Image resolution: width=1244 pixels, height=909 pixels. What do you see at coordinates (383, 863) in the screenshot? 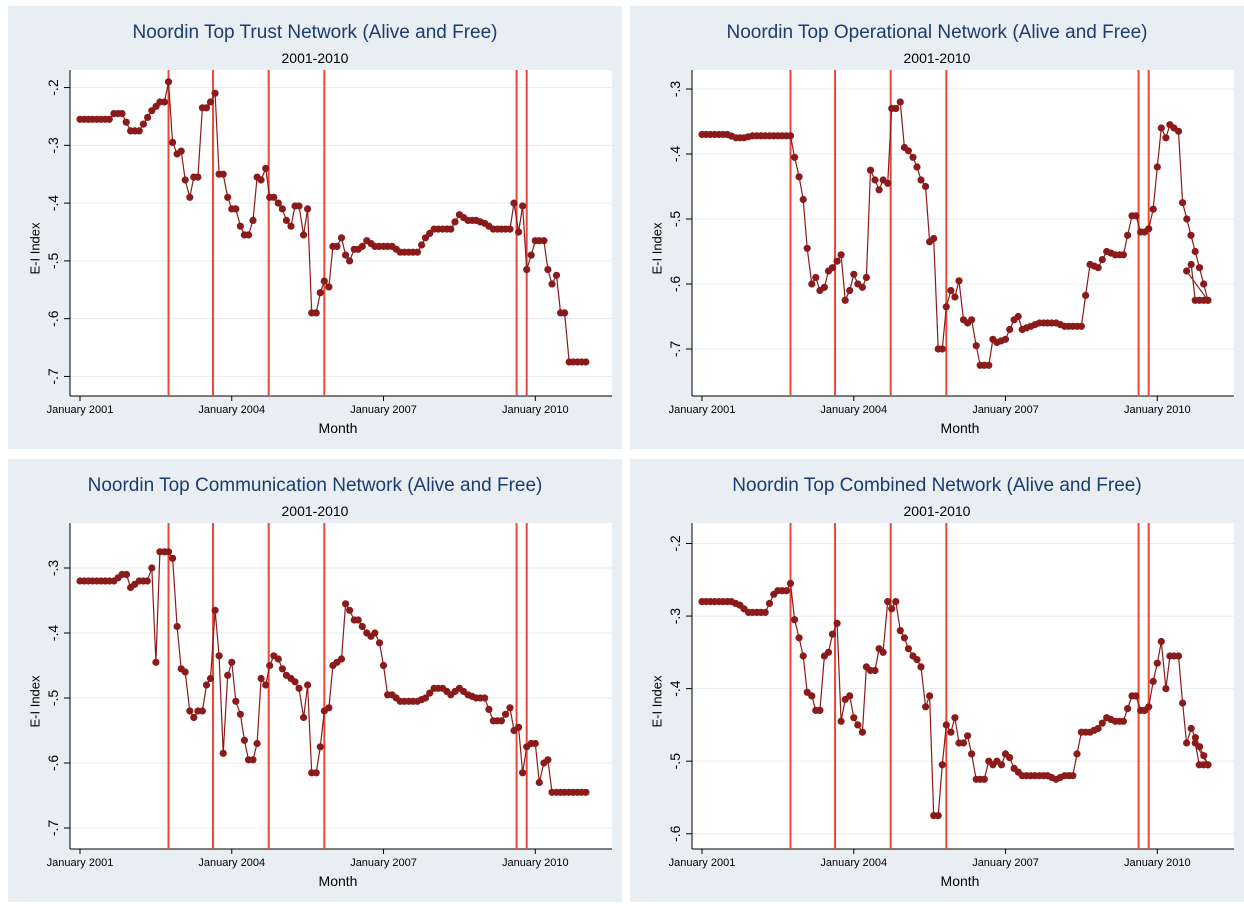
I see `x-tick-label: January 2007` at bounding box center [383, 863].